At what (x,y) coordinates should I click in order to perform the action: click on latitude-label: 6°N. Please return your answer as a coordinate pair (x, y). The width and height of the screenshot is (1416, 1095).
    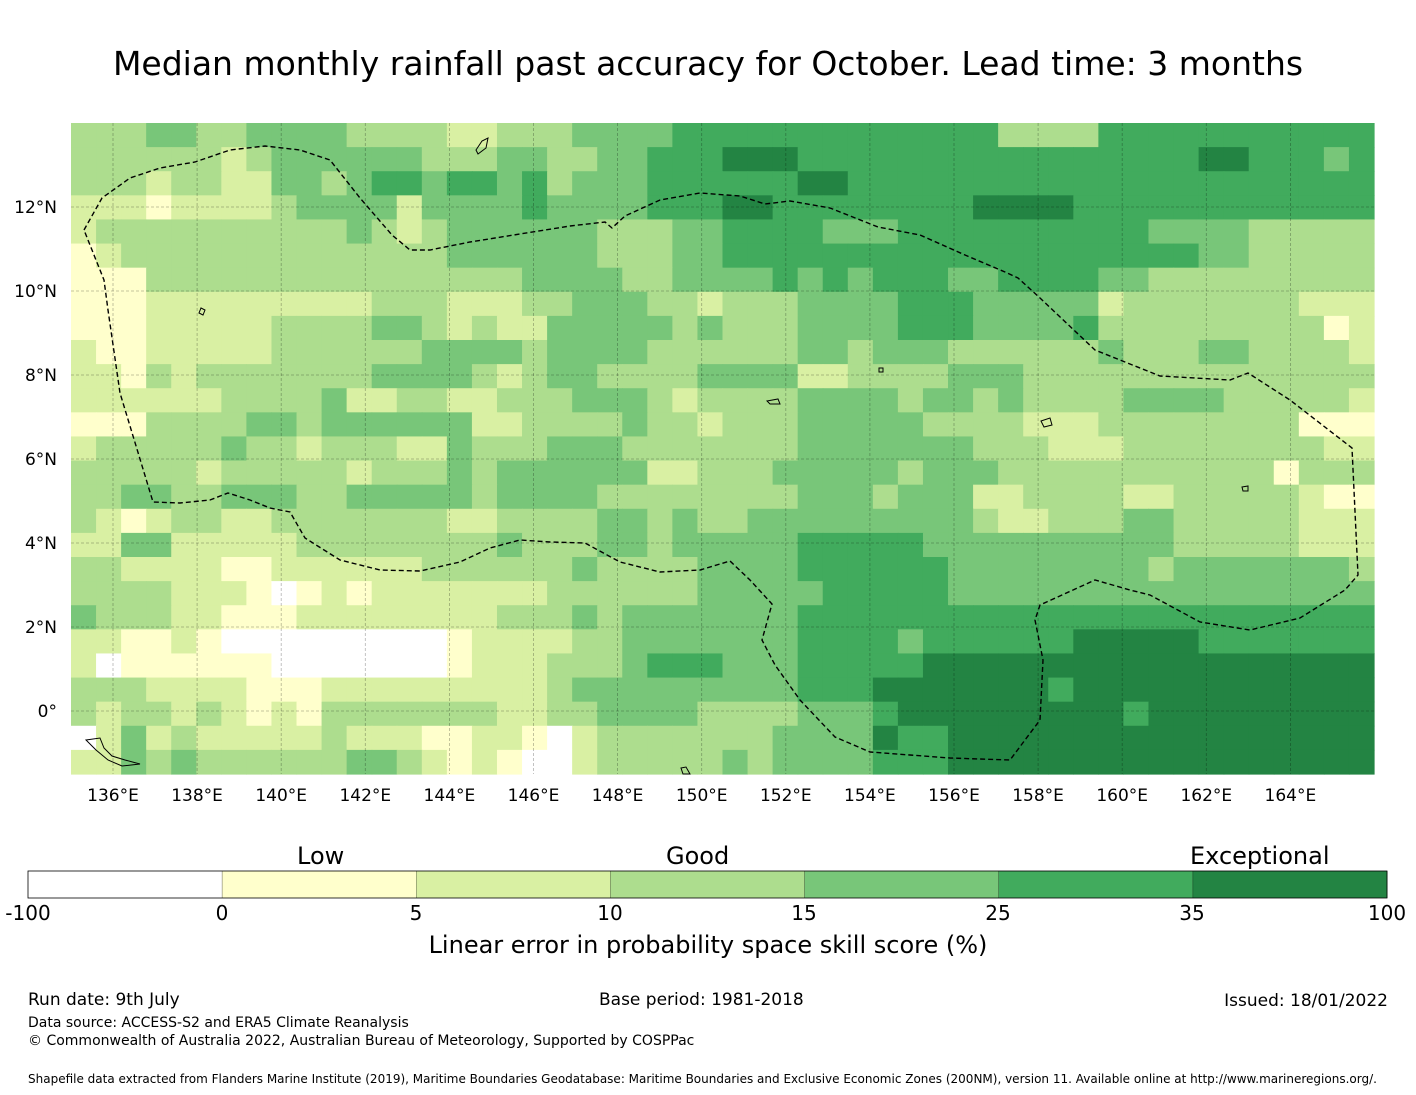
    Looking at the image, I should click on (41, 460).